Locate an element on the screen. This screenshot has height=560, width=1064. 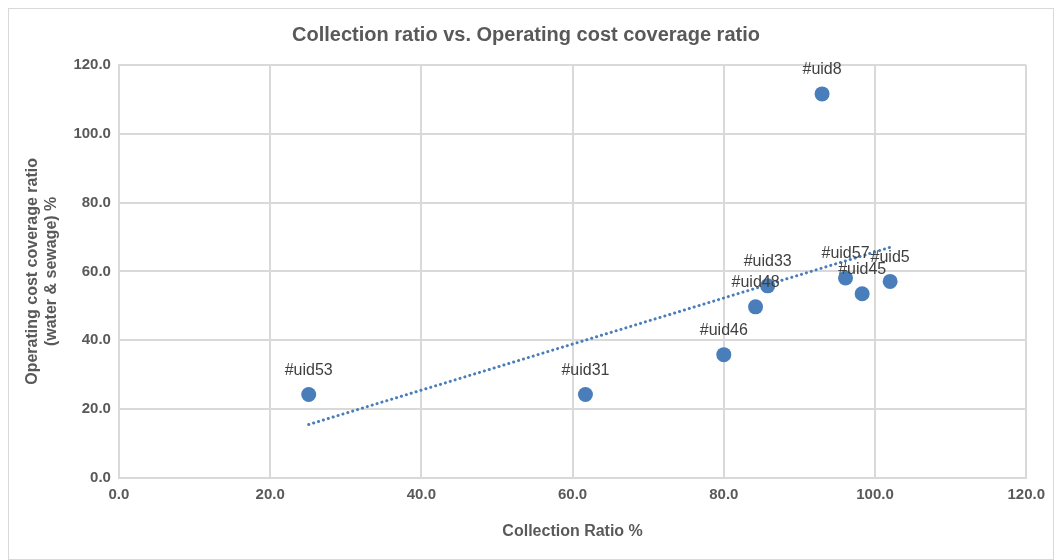
annotation: #uid31 is located at coordinates (585, 369).